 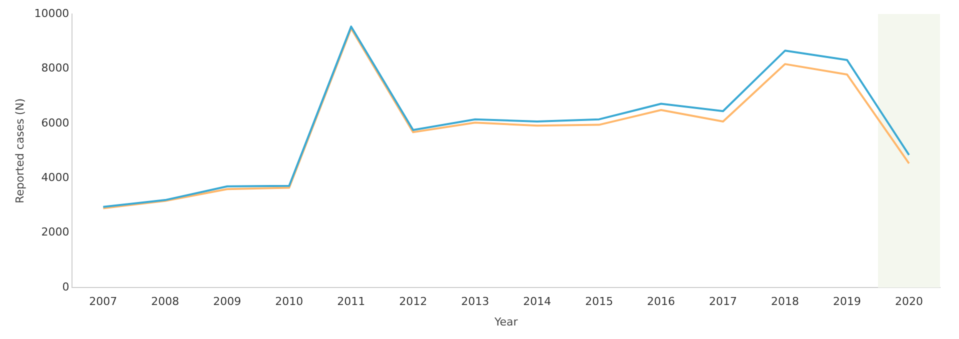 What do you see at coordinates (52, 13) in the screenshot?
I see `y-tick-label: 10000` at bounding box center [52, 13].